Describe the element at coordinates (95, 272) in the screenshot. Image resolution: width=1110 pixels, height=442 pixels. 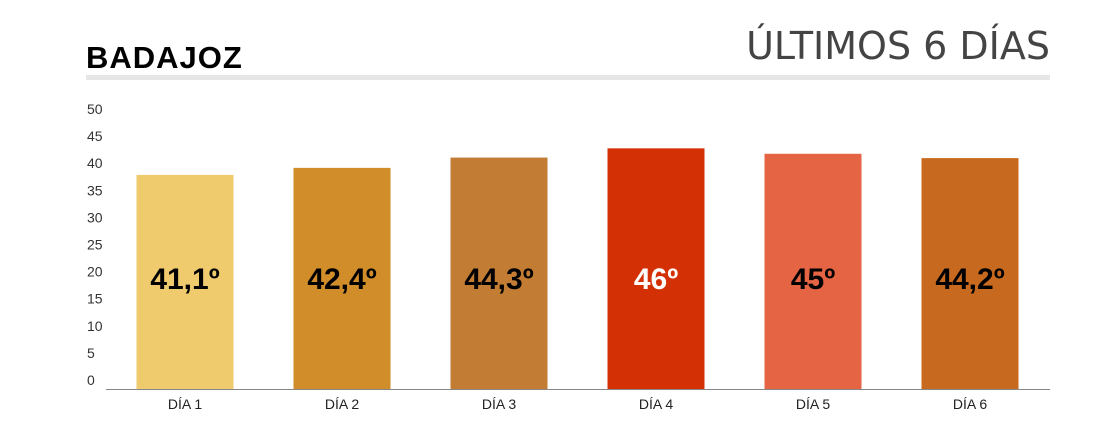
I see `y-tick-label: 20` at that location.